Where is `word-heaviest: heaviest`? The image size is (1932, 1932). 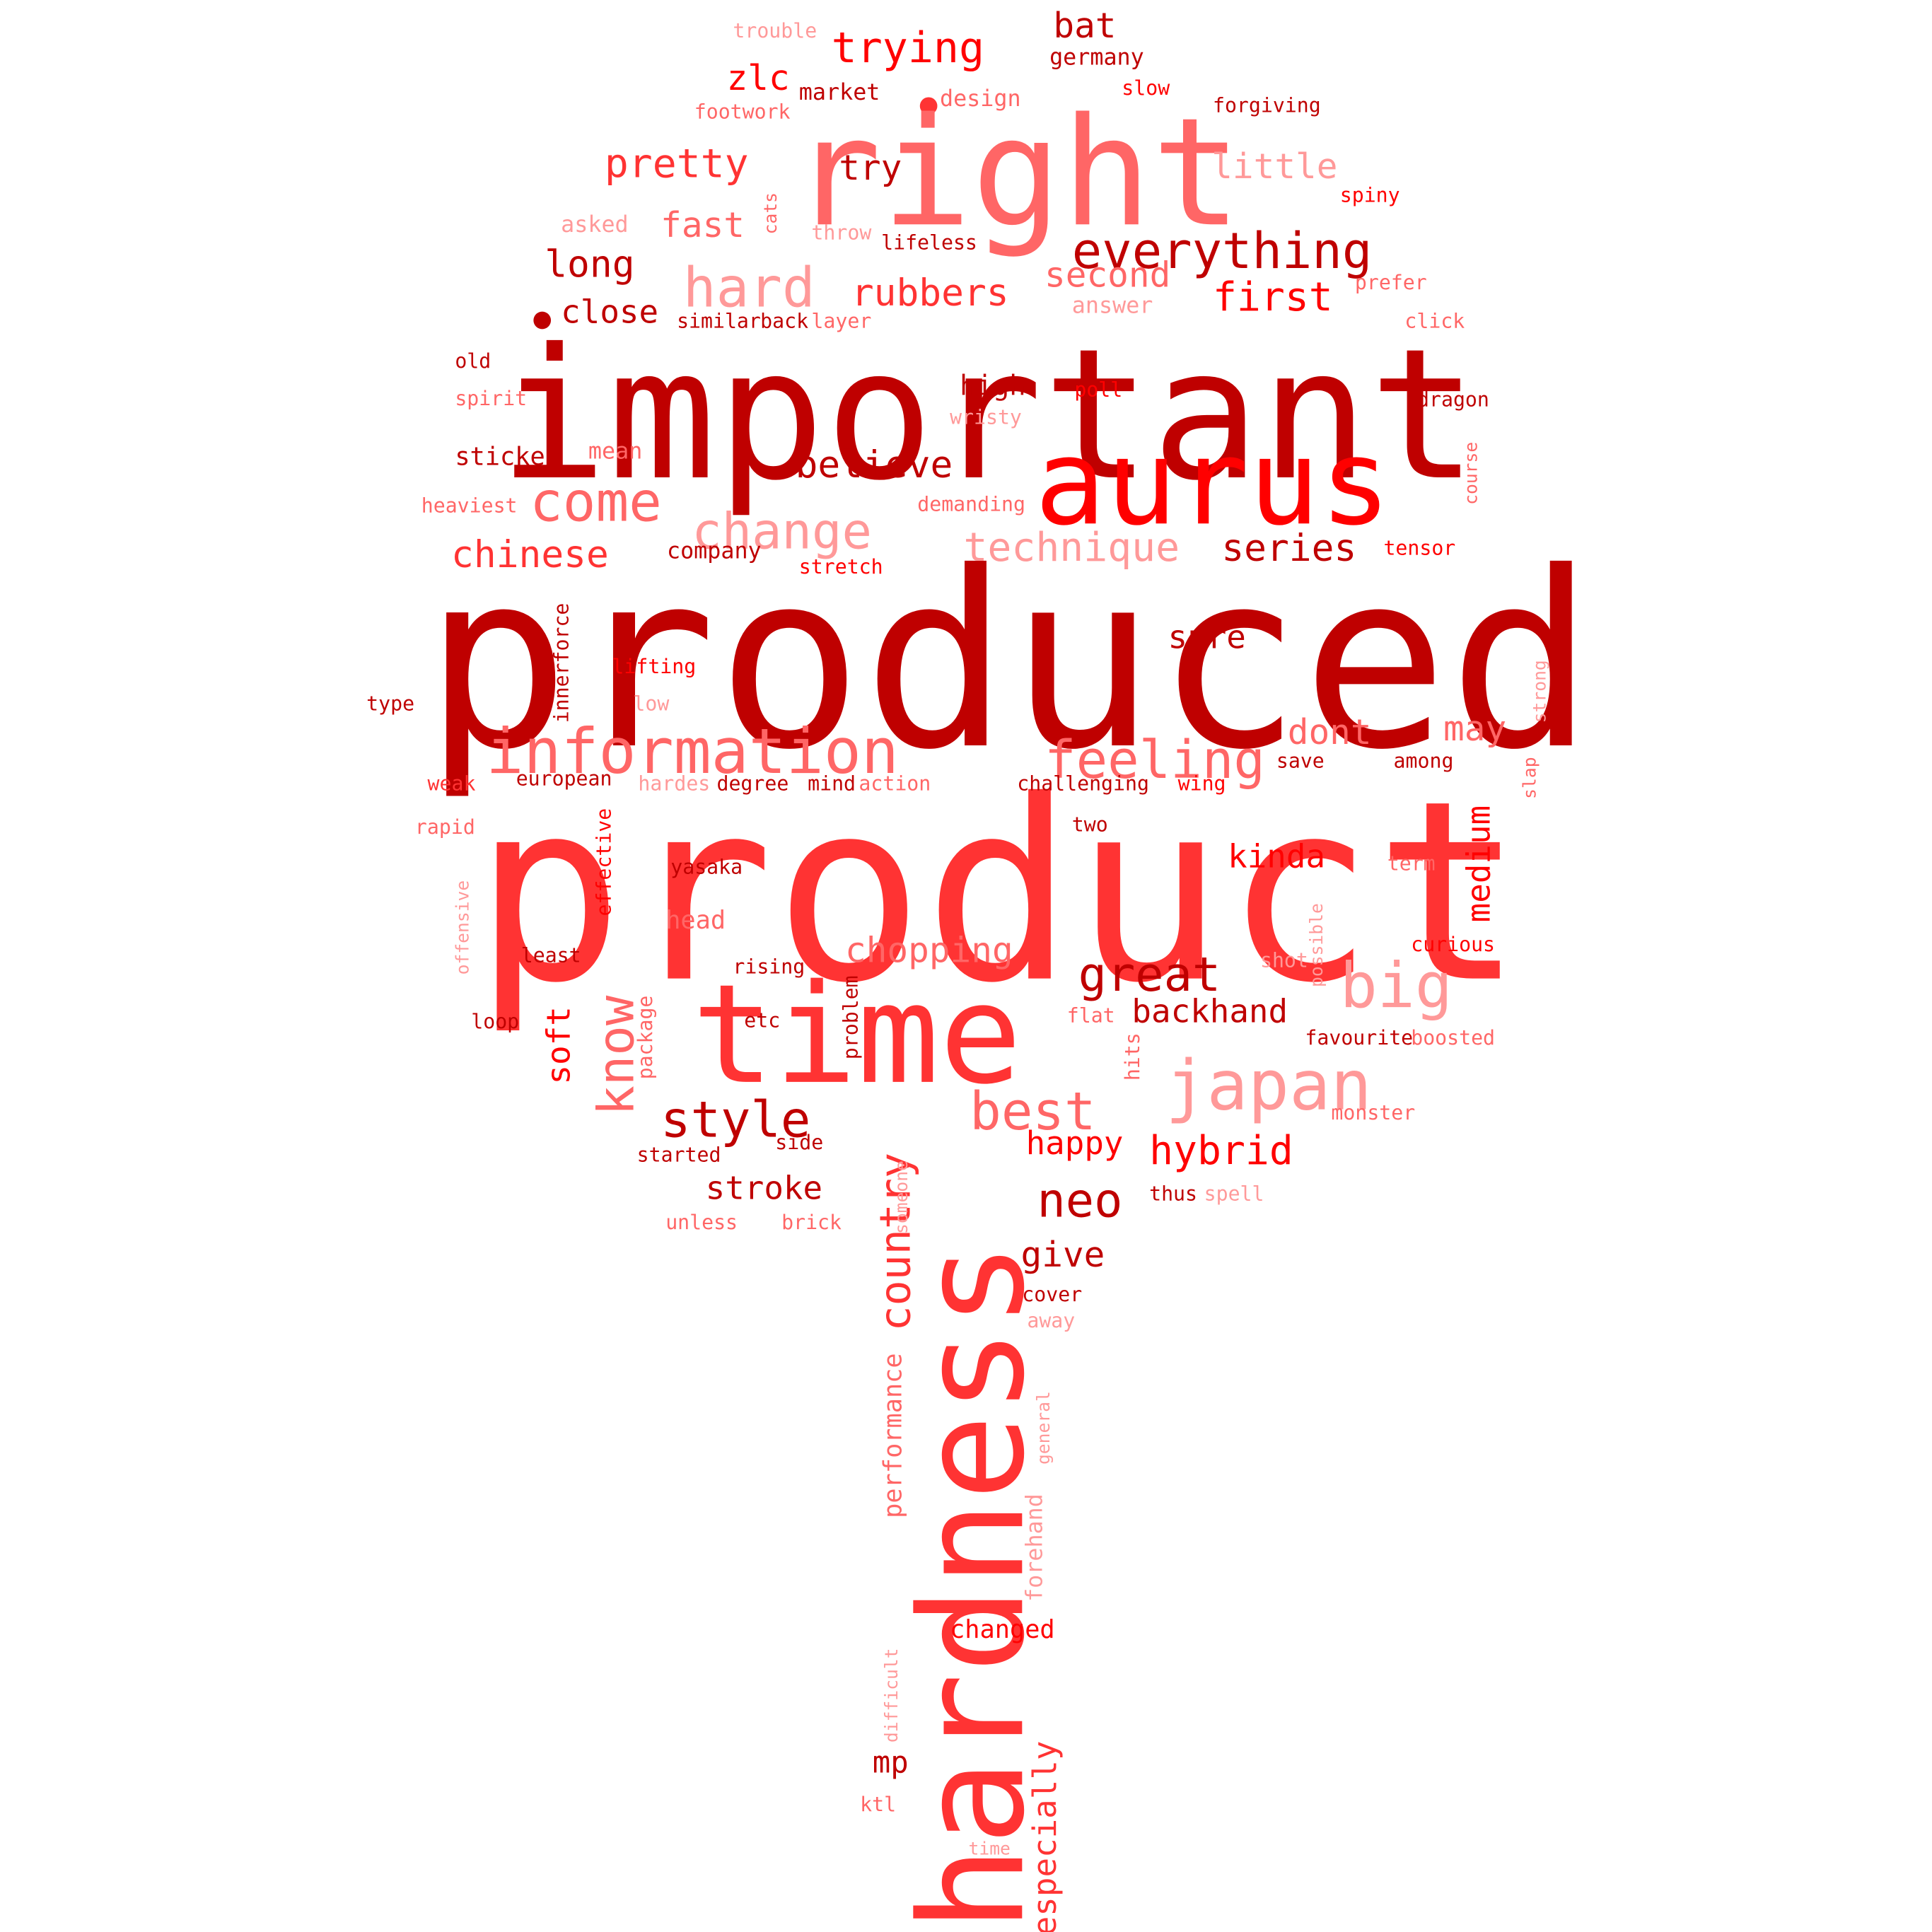 word-heaviest: heaviest is located at coordinates (469, 505).